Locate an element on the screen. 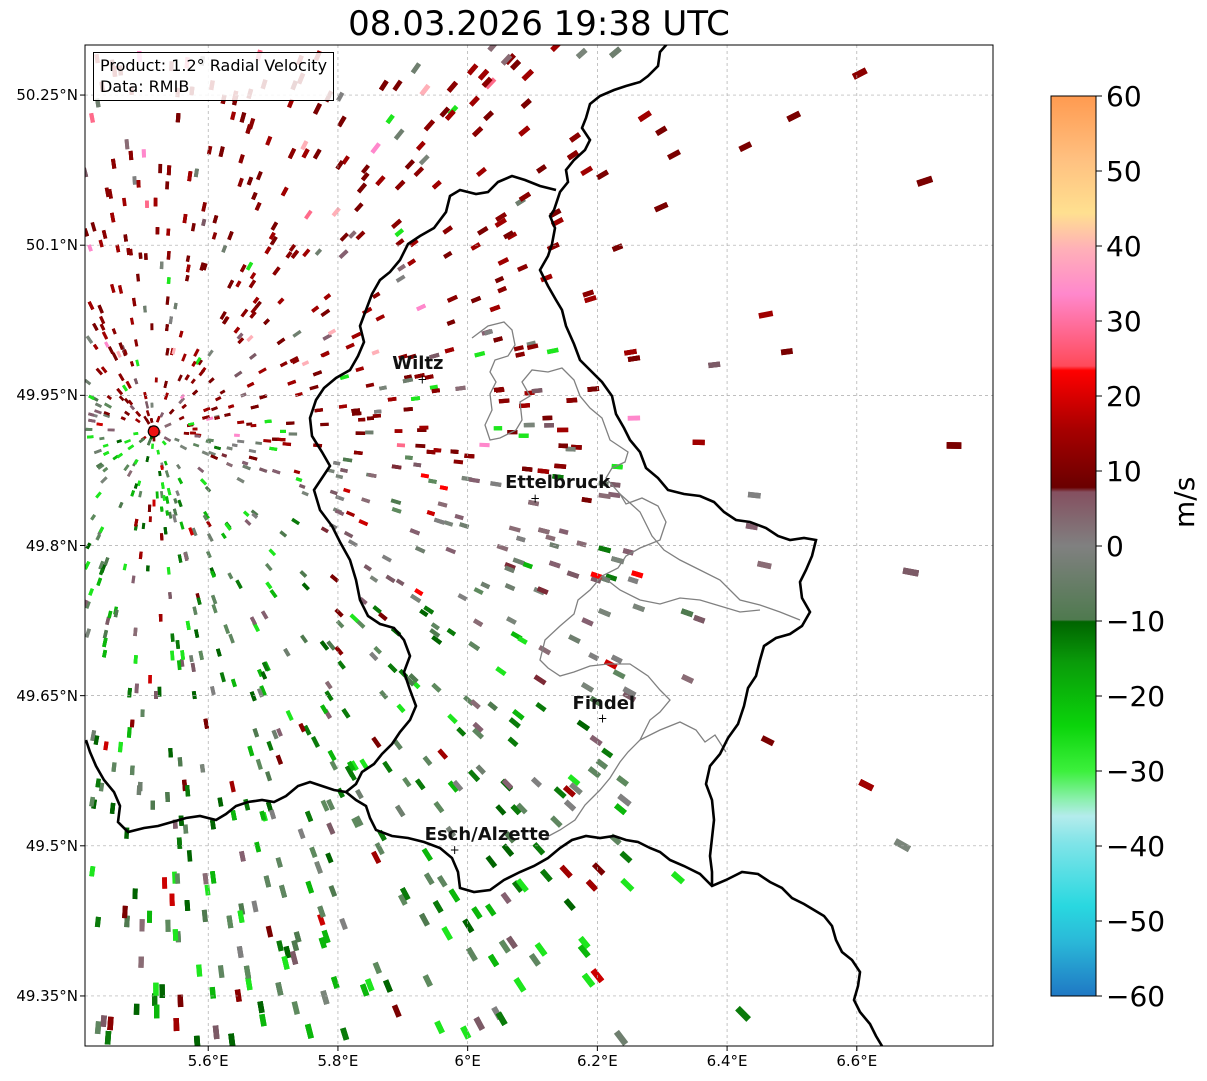 This screenshot has width=1207, height=1081. canton-boundary-mid is located at coordinates (681, 594).